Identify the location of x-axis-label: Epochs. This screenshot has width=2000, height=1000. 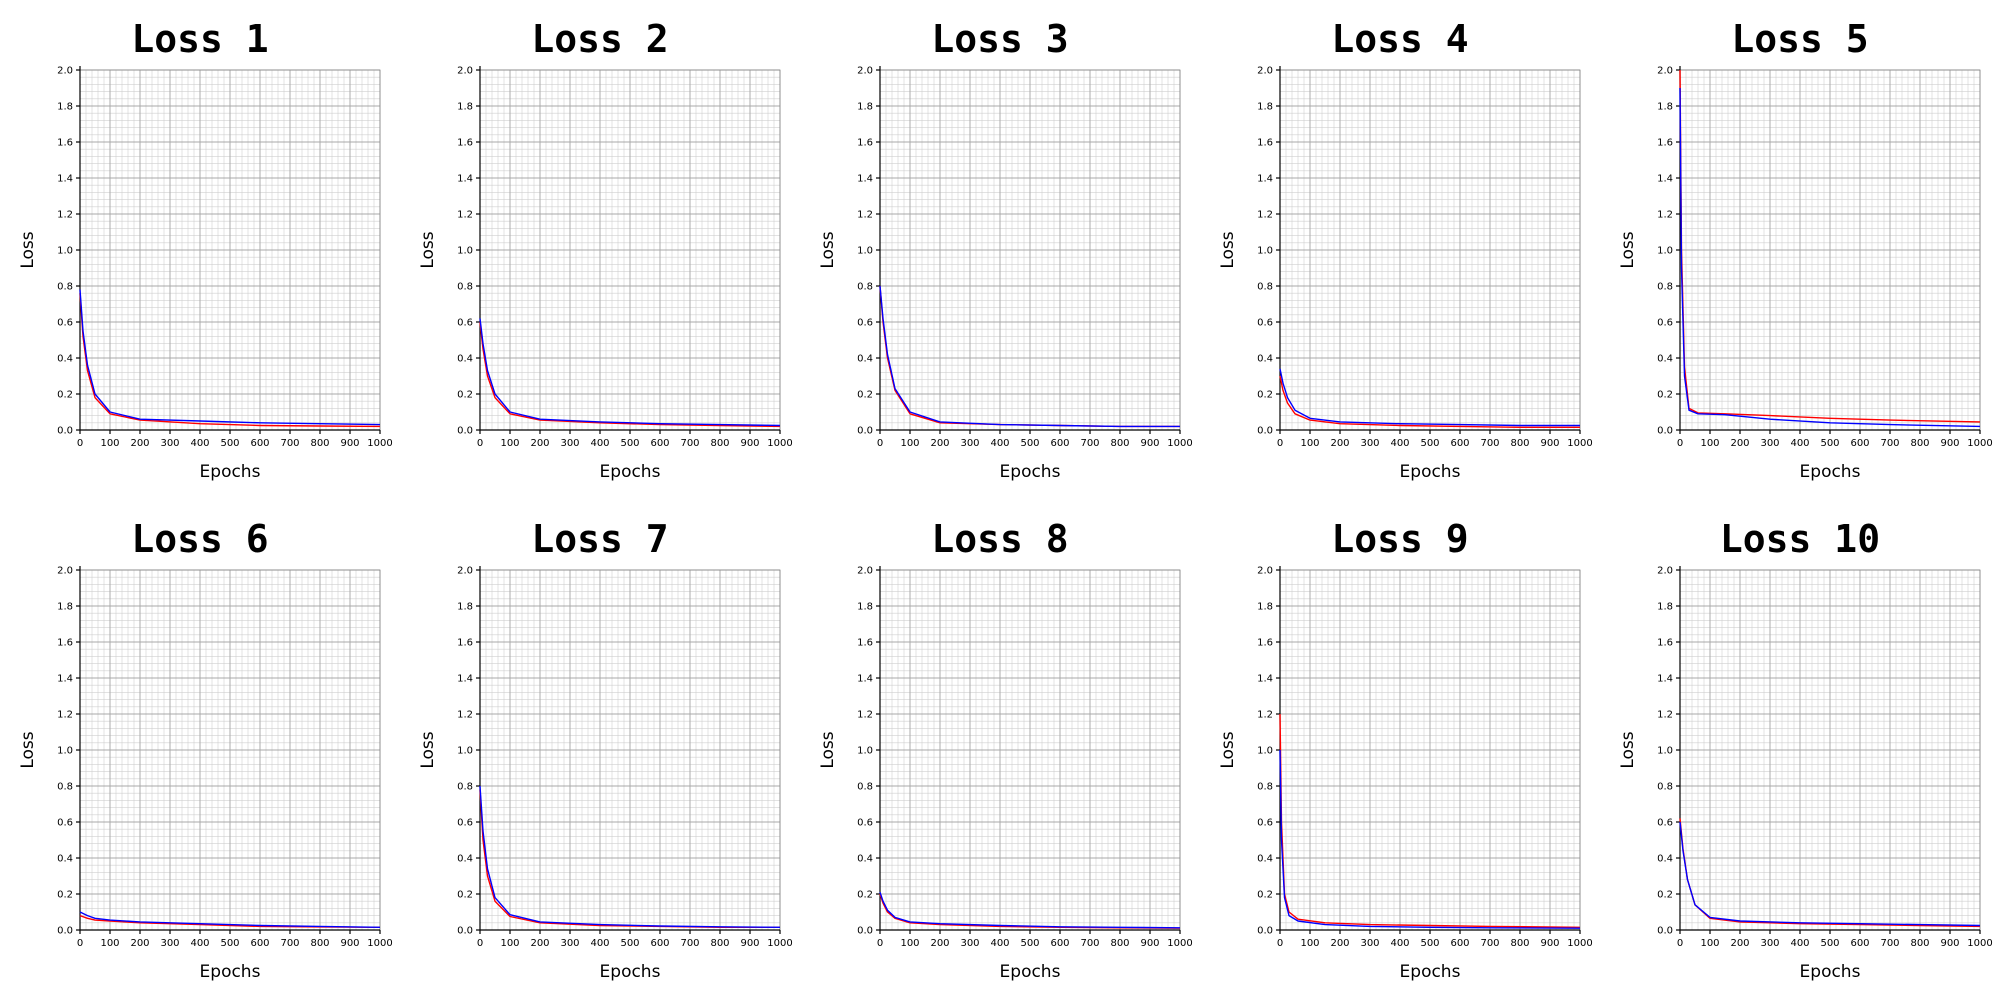
(1830, 472).